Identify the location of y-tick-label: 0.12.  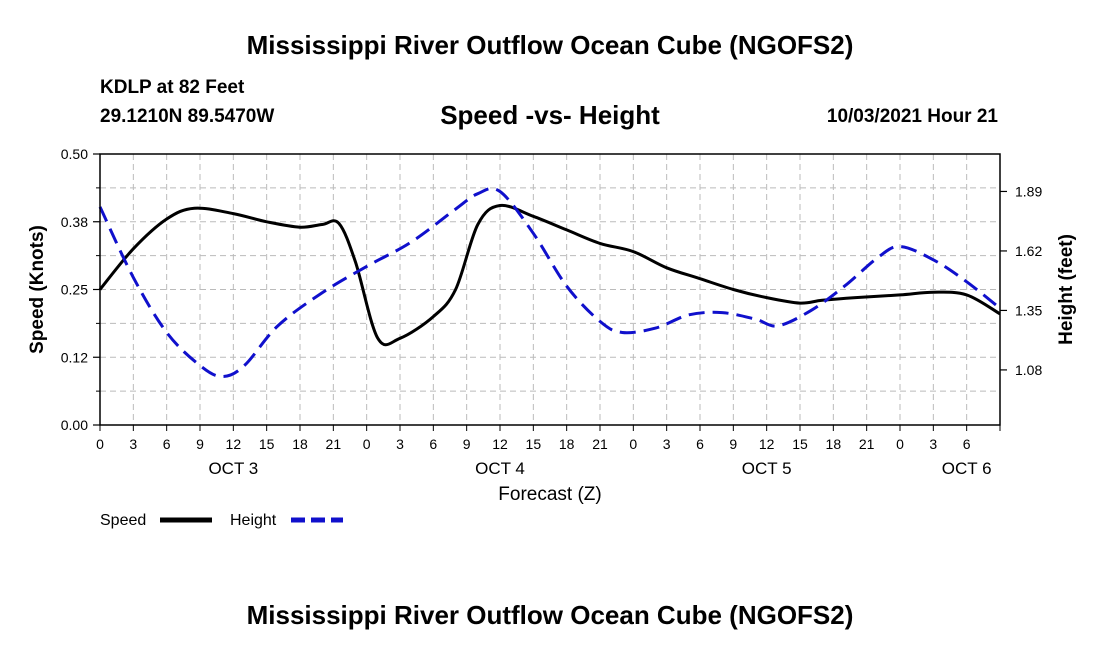
(74, 357).